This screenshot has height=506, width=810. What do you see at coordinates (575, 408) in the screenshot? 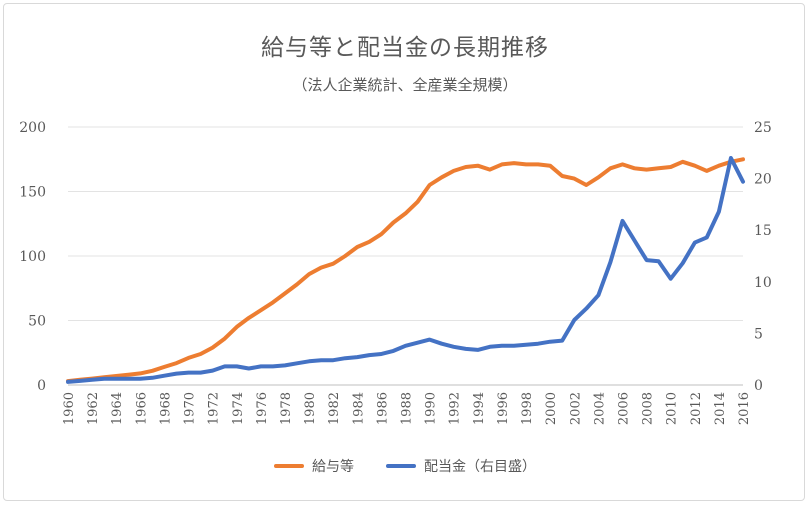
I see `x-tick-label: 2002` at bounding box center [575, 408].